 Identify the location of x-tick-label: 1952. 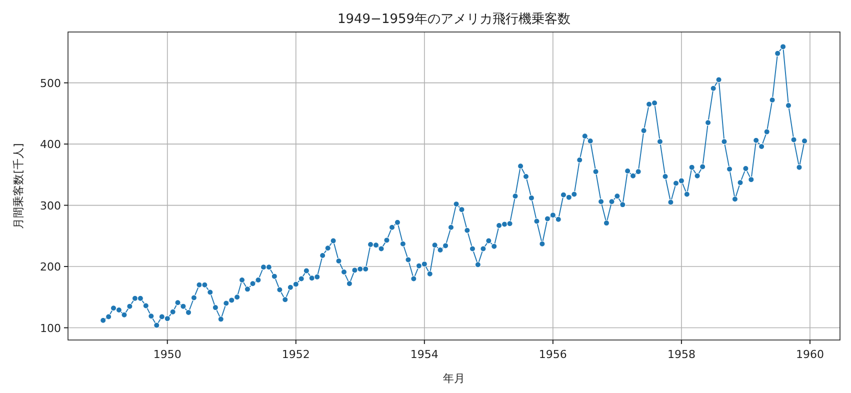
(296, 354).